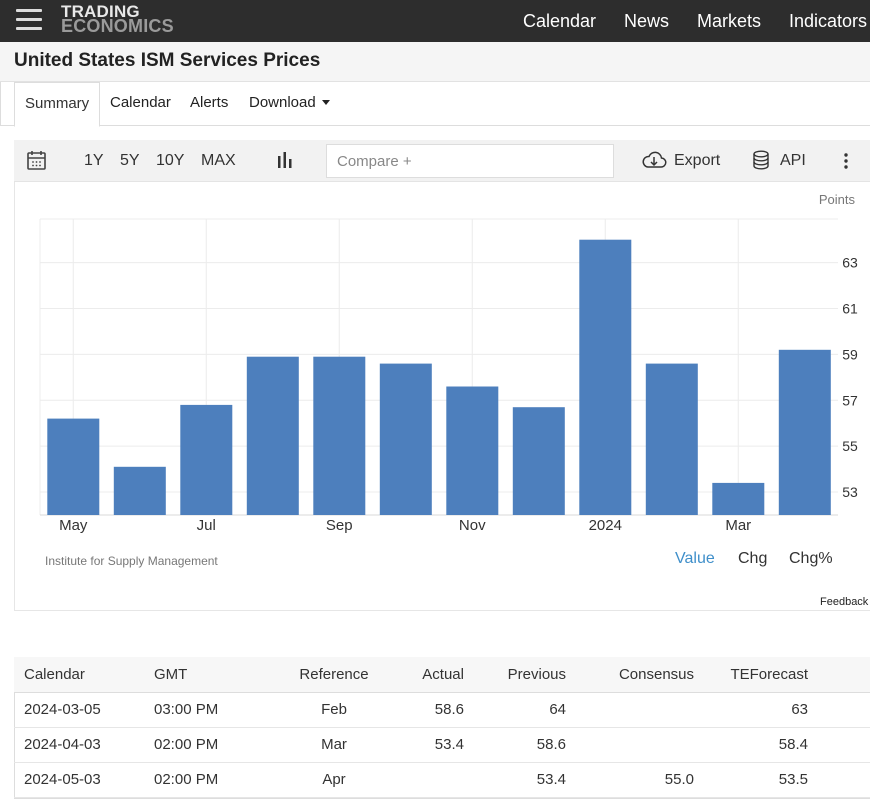 This screenshot has height=808, width=870. What do you see at coordinates (793, 160) in the screenshot?
I see `api-label: API` at bounding box center [793, 160].